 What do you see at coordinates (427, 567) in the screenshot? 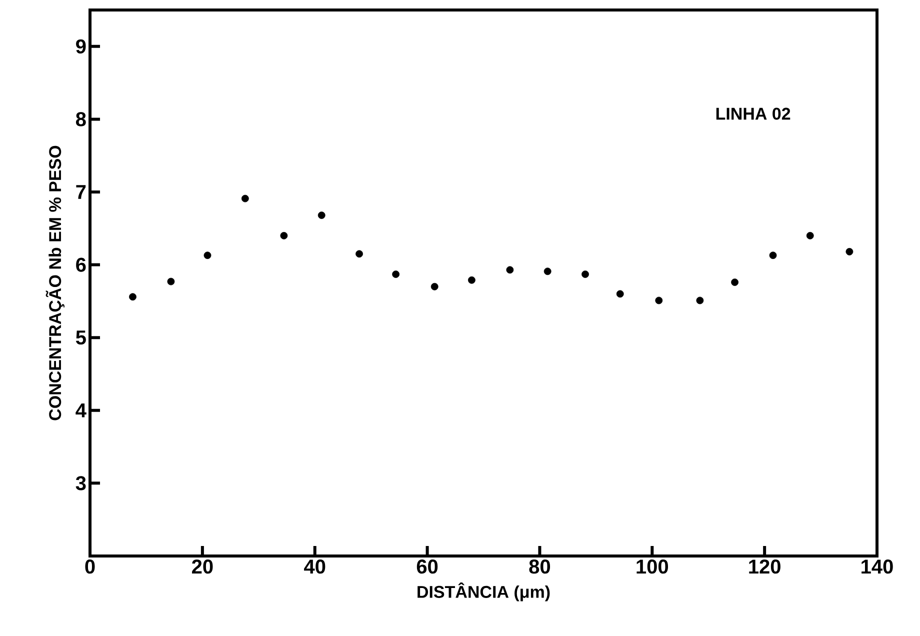
I see `x-tick-label: 60` at bounding box center [427, 567].